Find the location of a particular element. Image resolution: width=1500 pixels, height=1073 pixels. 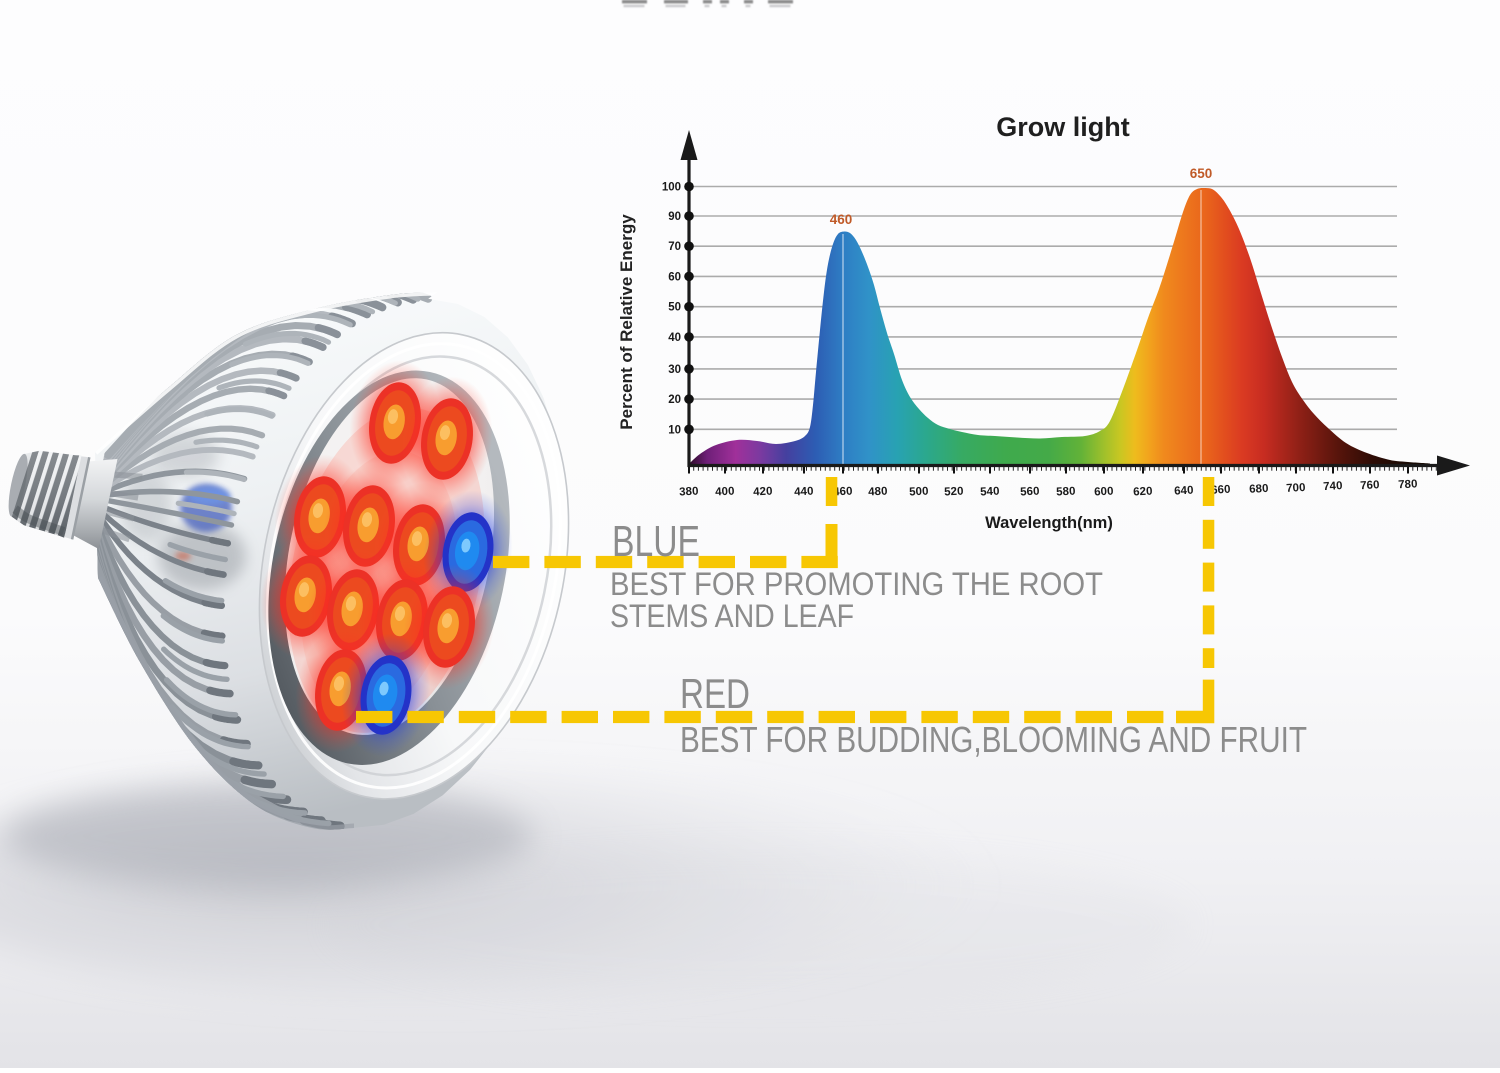

svg-text: STEMS AND LEAF is located at coordinates (732, 616).